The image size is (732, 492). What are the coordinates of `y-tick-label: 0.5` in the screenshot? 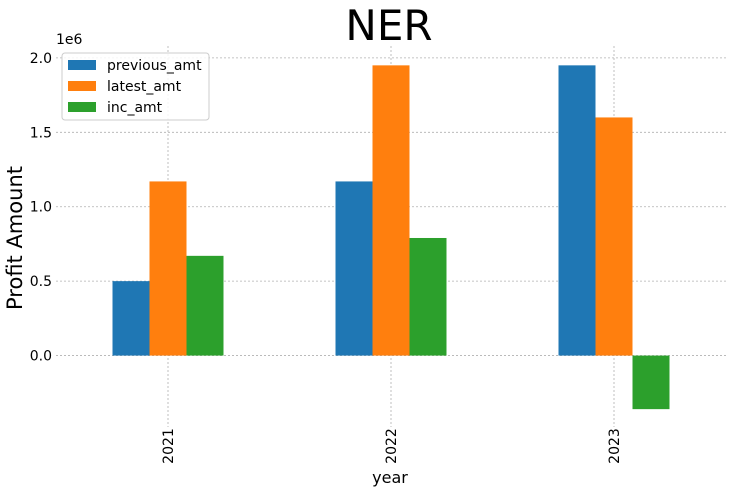 It's located at (41, 282).